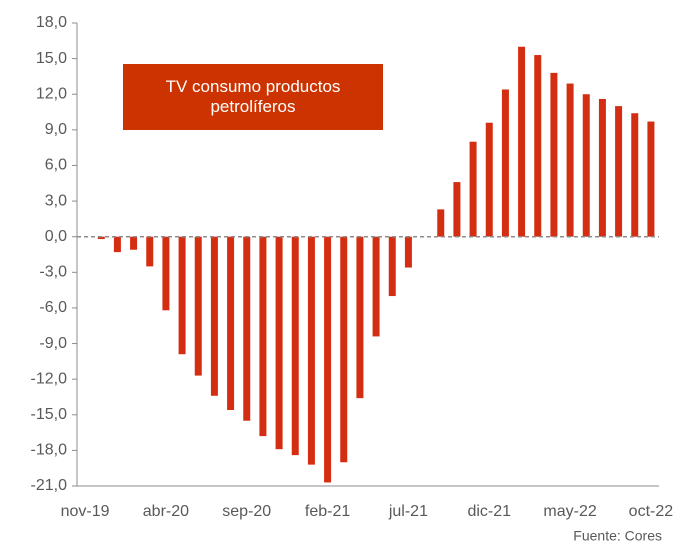 The height and width of the screenshot is (549, 682). Describe the element at coordinates (49, 414) in the screenshot. I see `y-tick-label: -15,0` at that location.